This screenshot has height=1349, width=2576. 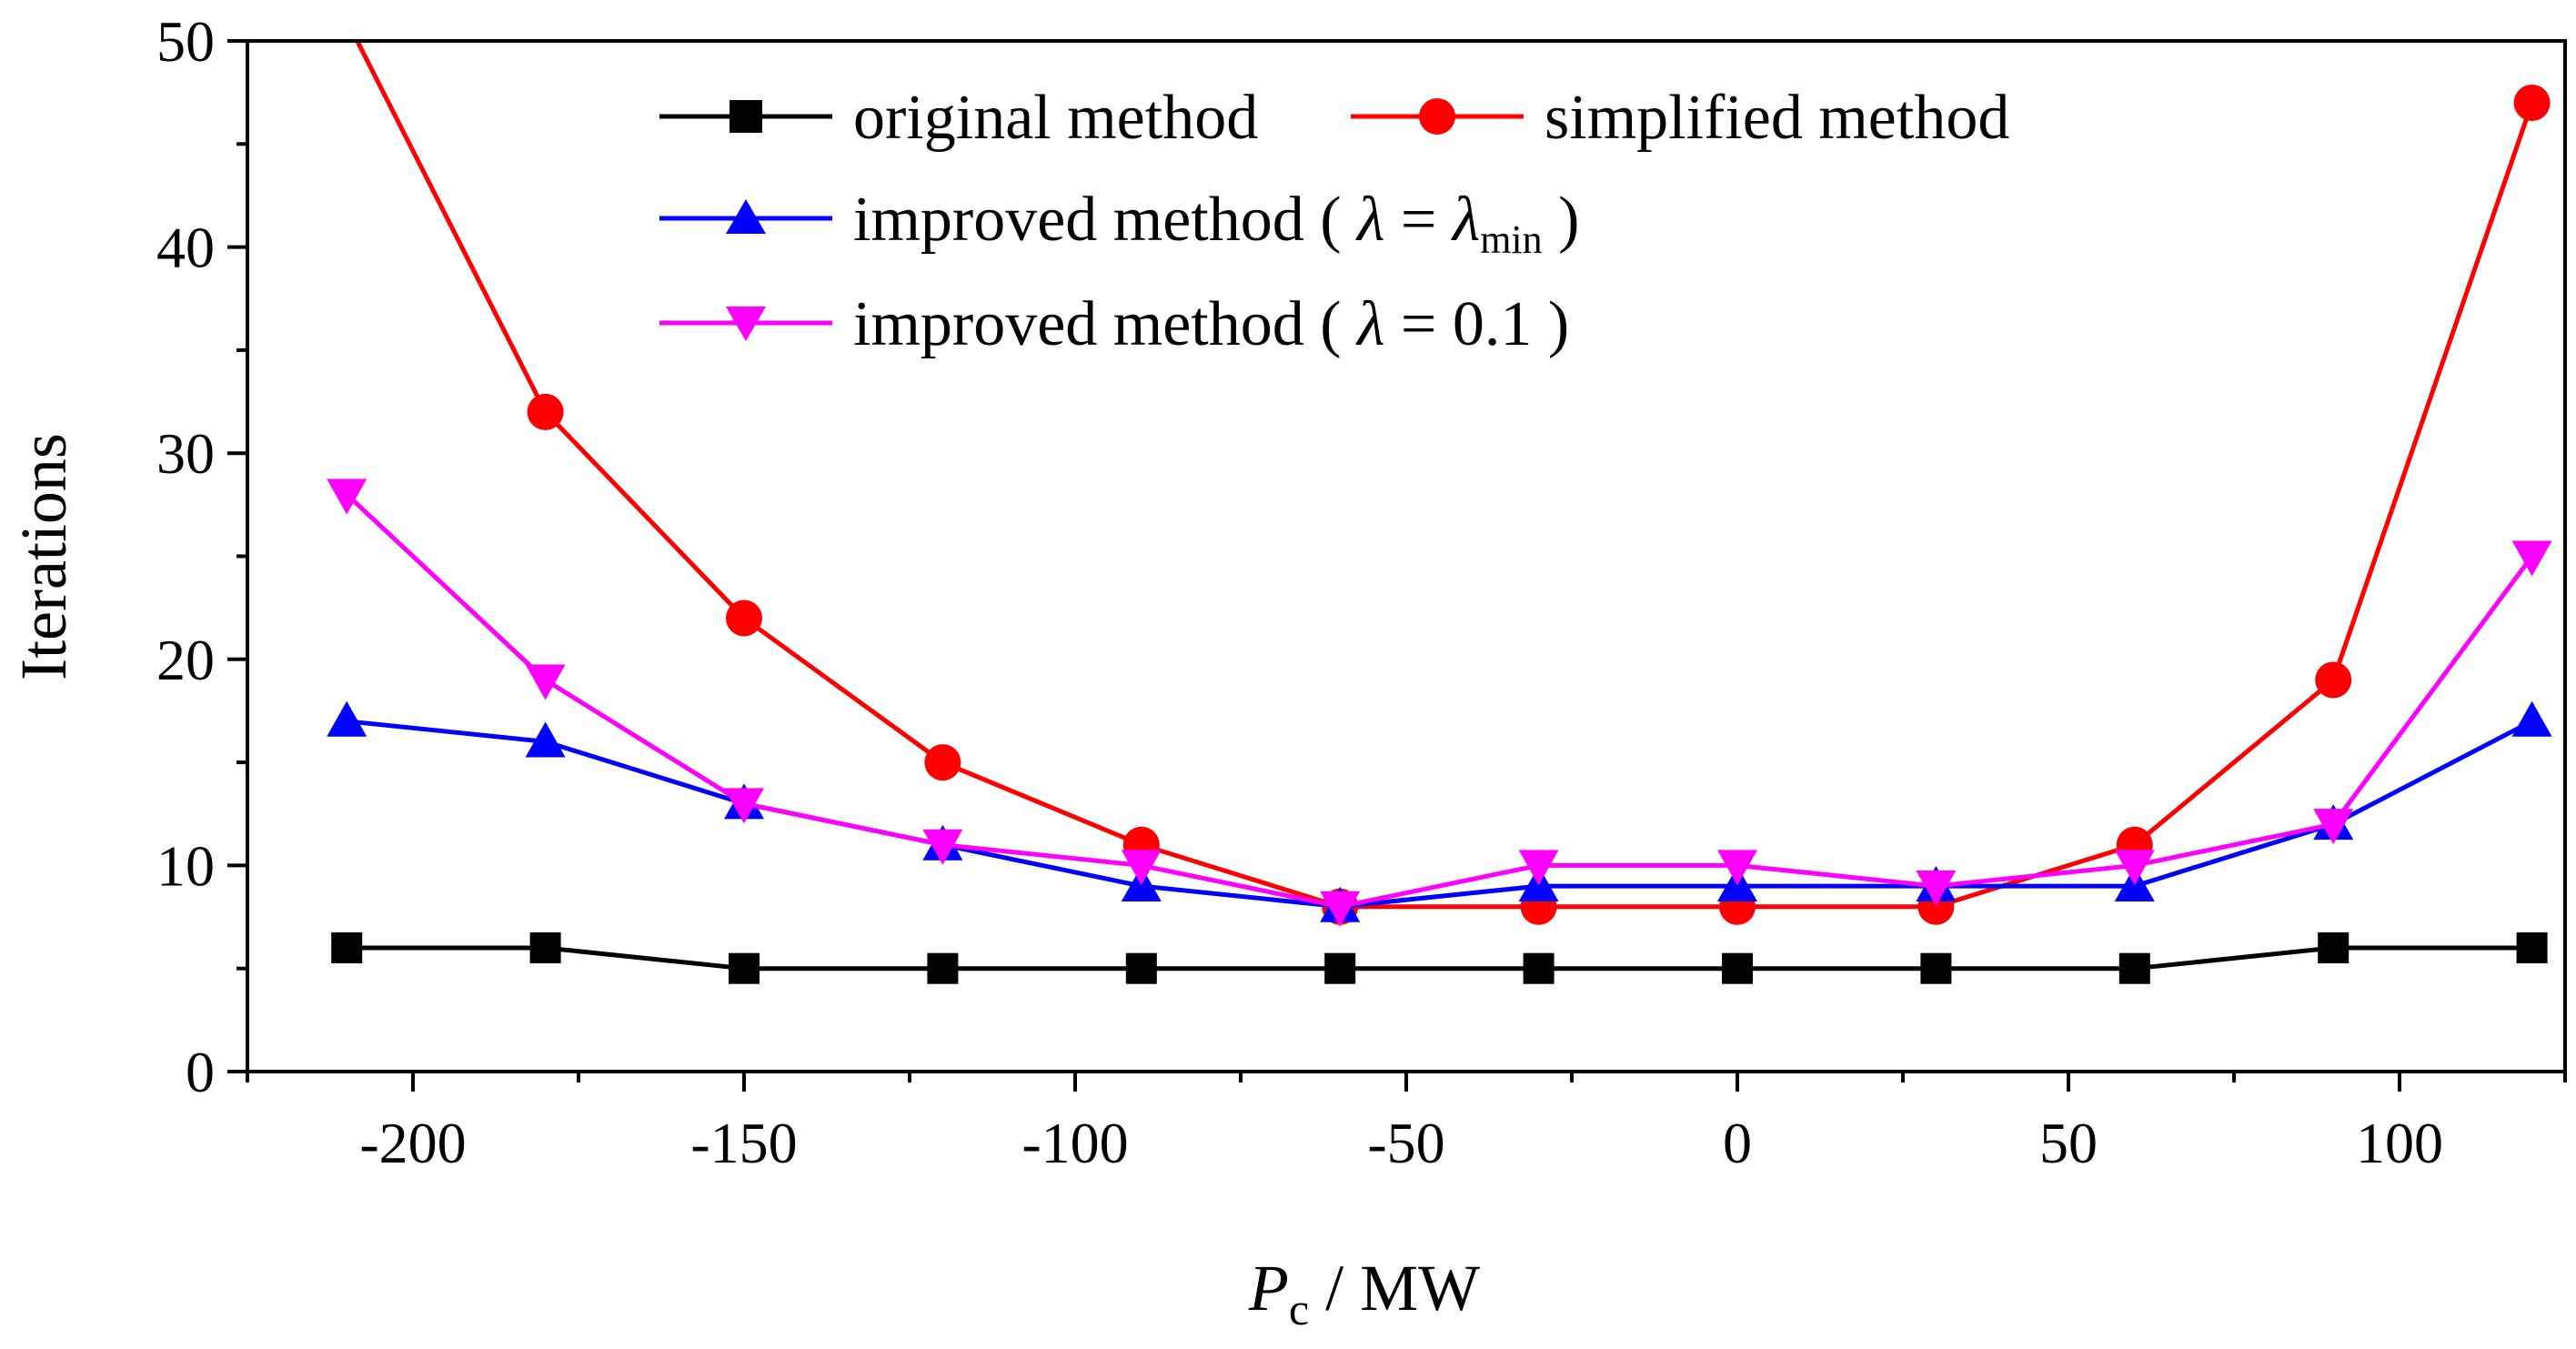 I want to click on legend-item-improved-min: improved method ( λ = λmin ), so click(x=1119, y=224).